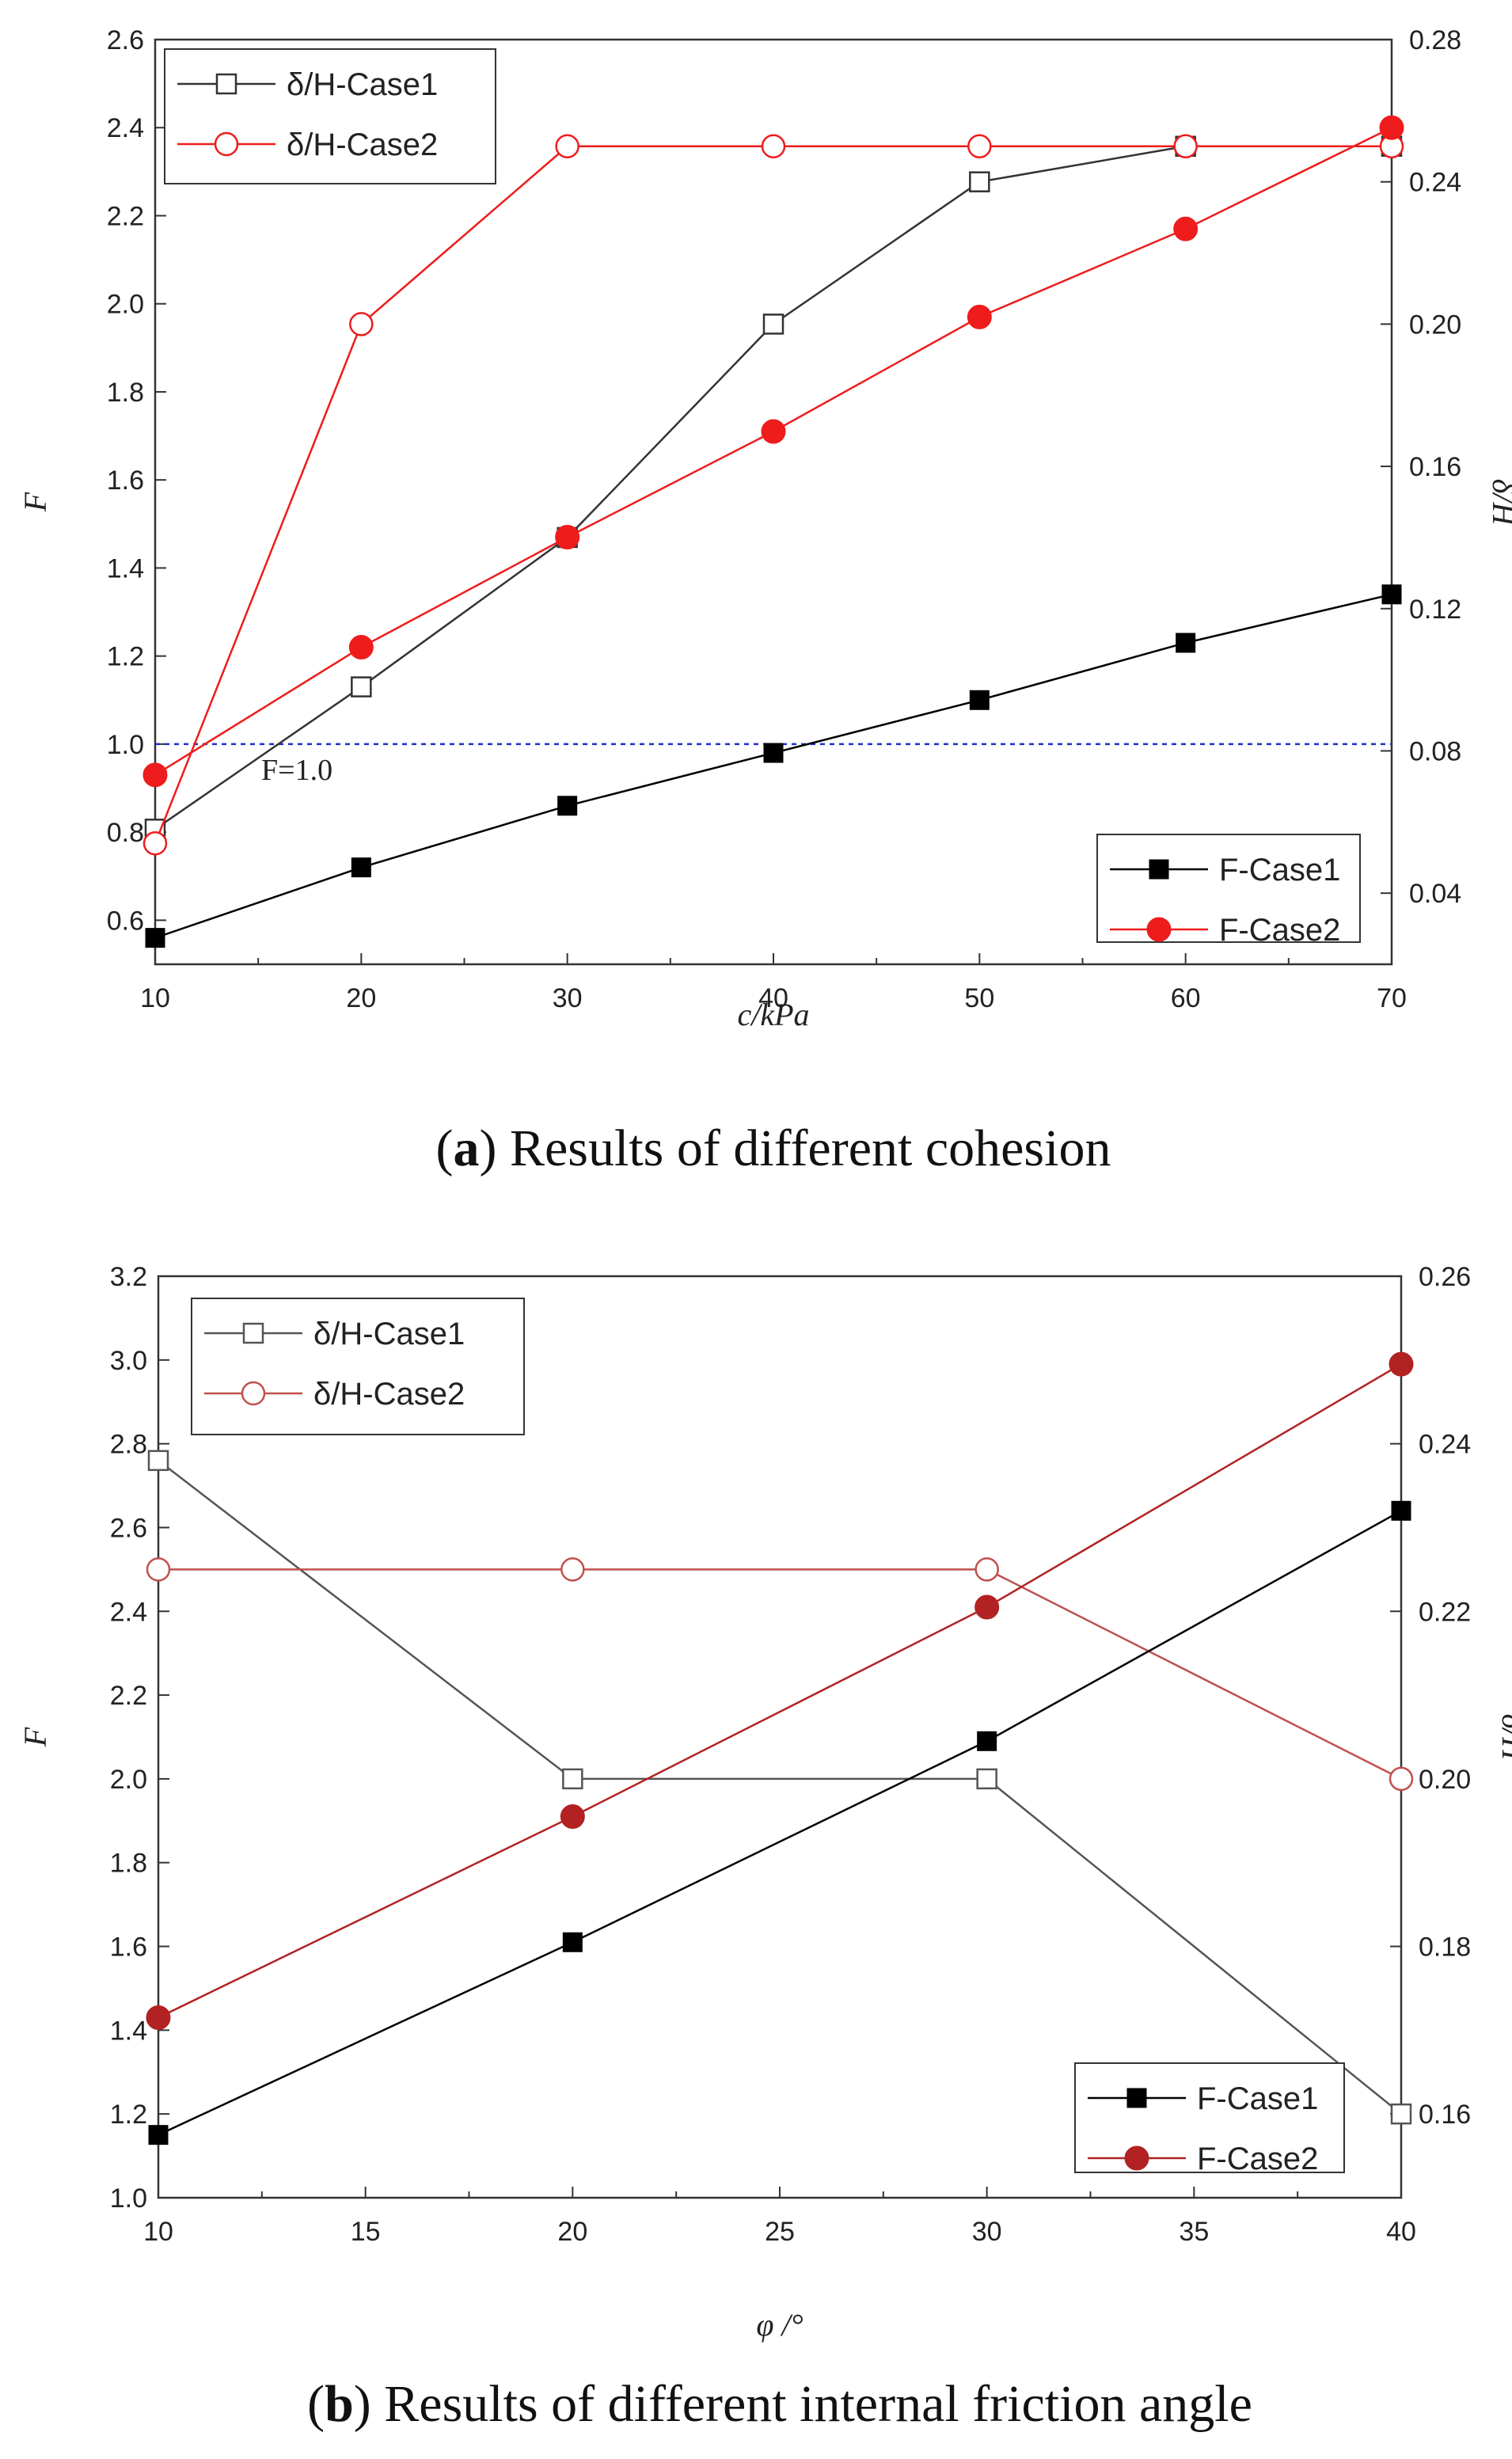 Image resolution: width=1512 pixels, height=2459 pixels. What do you see at coordinates (1257, 2159) in the screenshot?
I see `panel-b-legend-bottom-legend-label-1: F-Case2` at bounding box center [1257, 2159].